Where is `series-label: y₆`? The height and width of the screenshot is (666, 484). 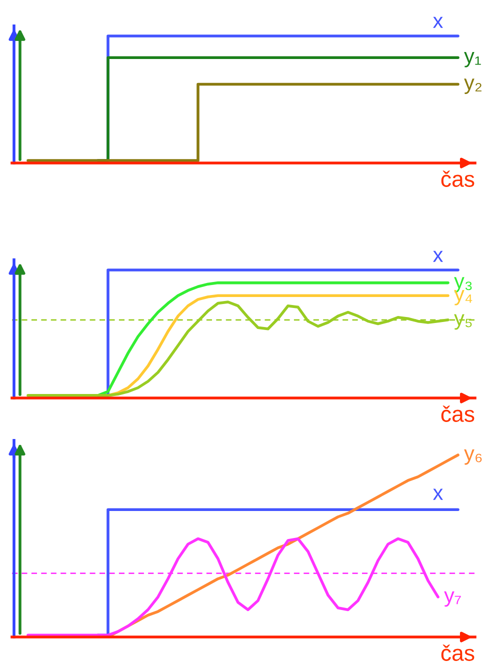
series-label: y₆ is located at coordinates (473, 457).